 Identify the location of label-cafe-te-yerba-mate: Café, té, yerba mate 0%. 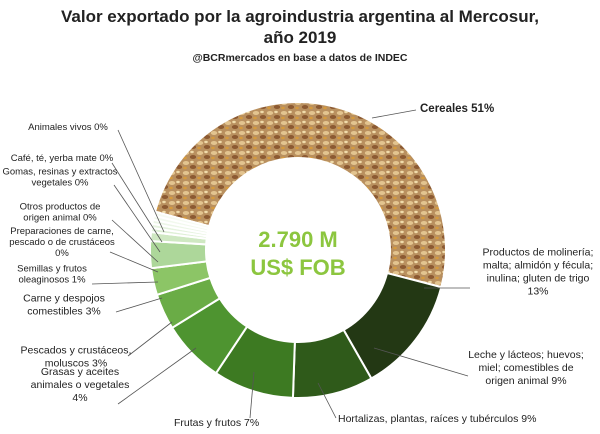
(62, 158).